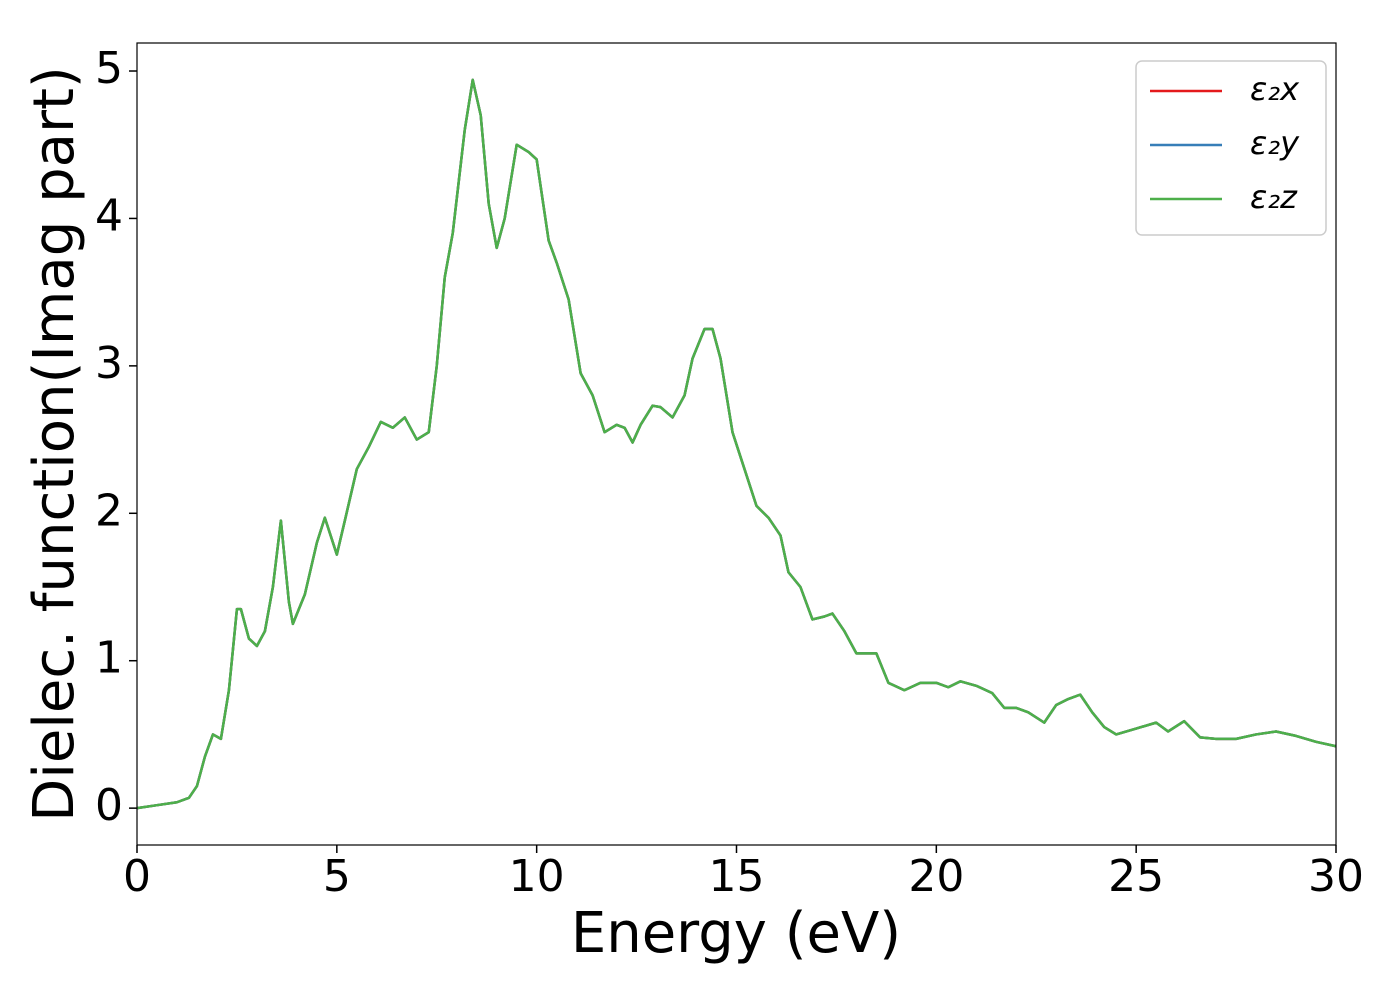  Describe the element at coordinates (54, 444) in the screenshot. I see `y-axis-label: Dielec. function(Imag part)` at that location.